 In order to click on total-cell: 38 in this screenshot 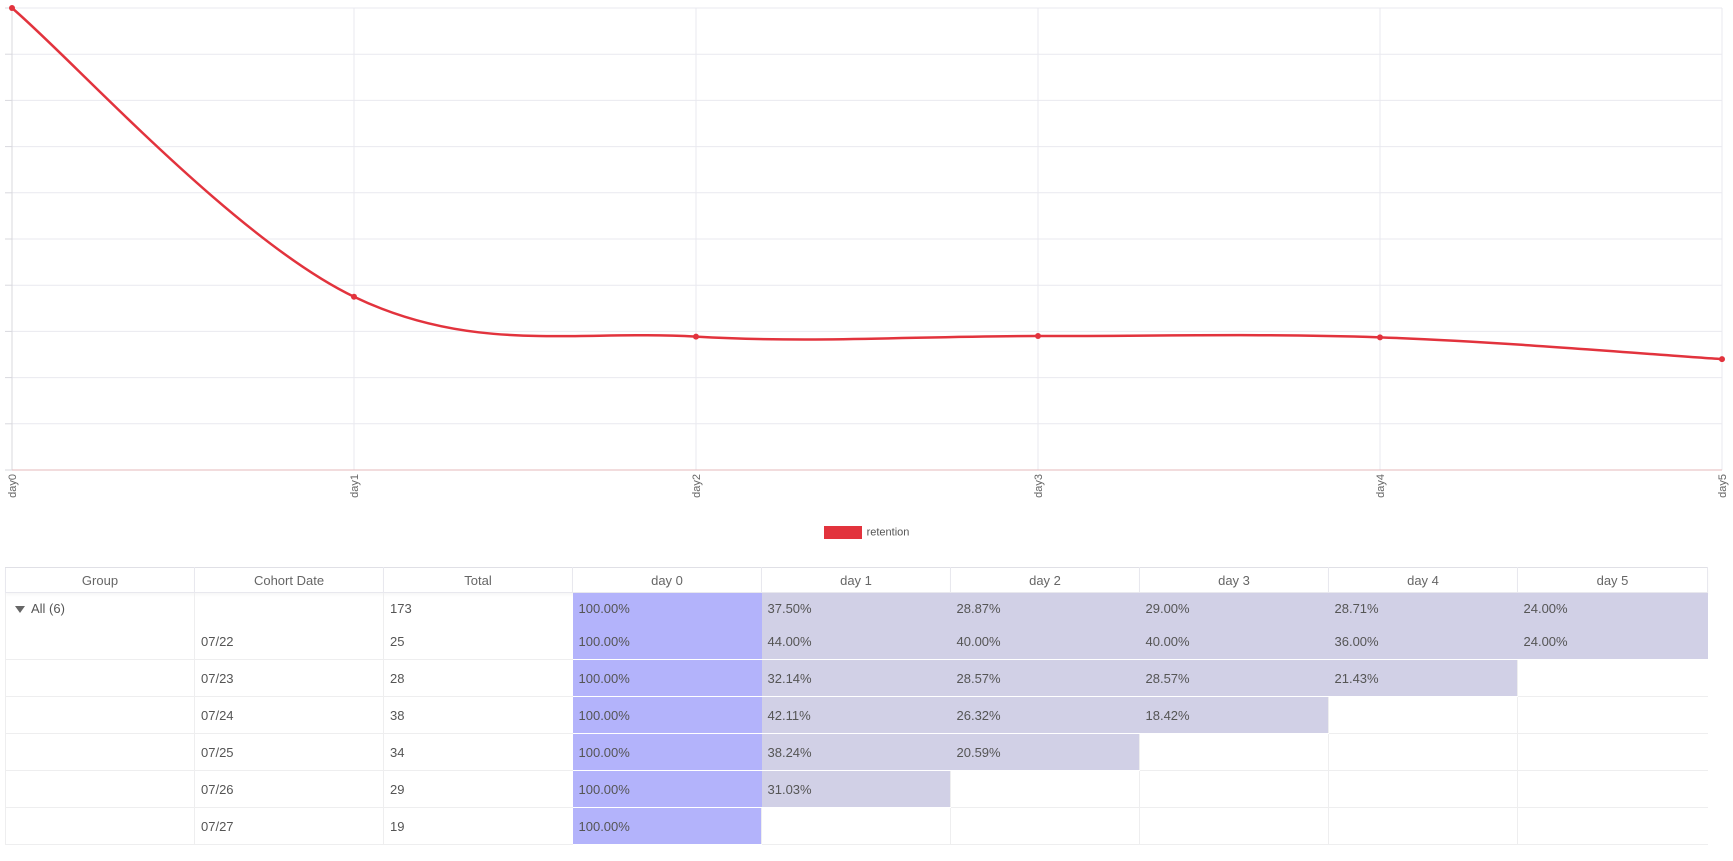, I will do `click(478, 715)`.